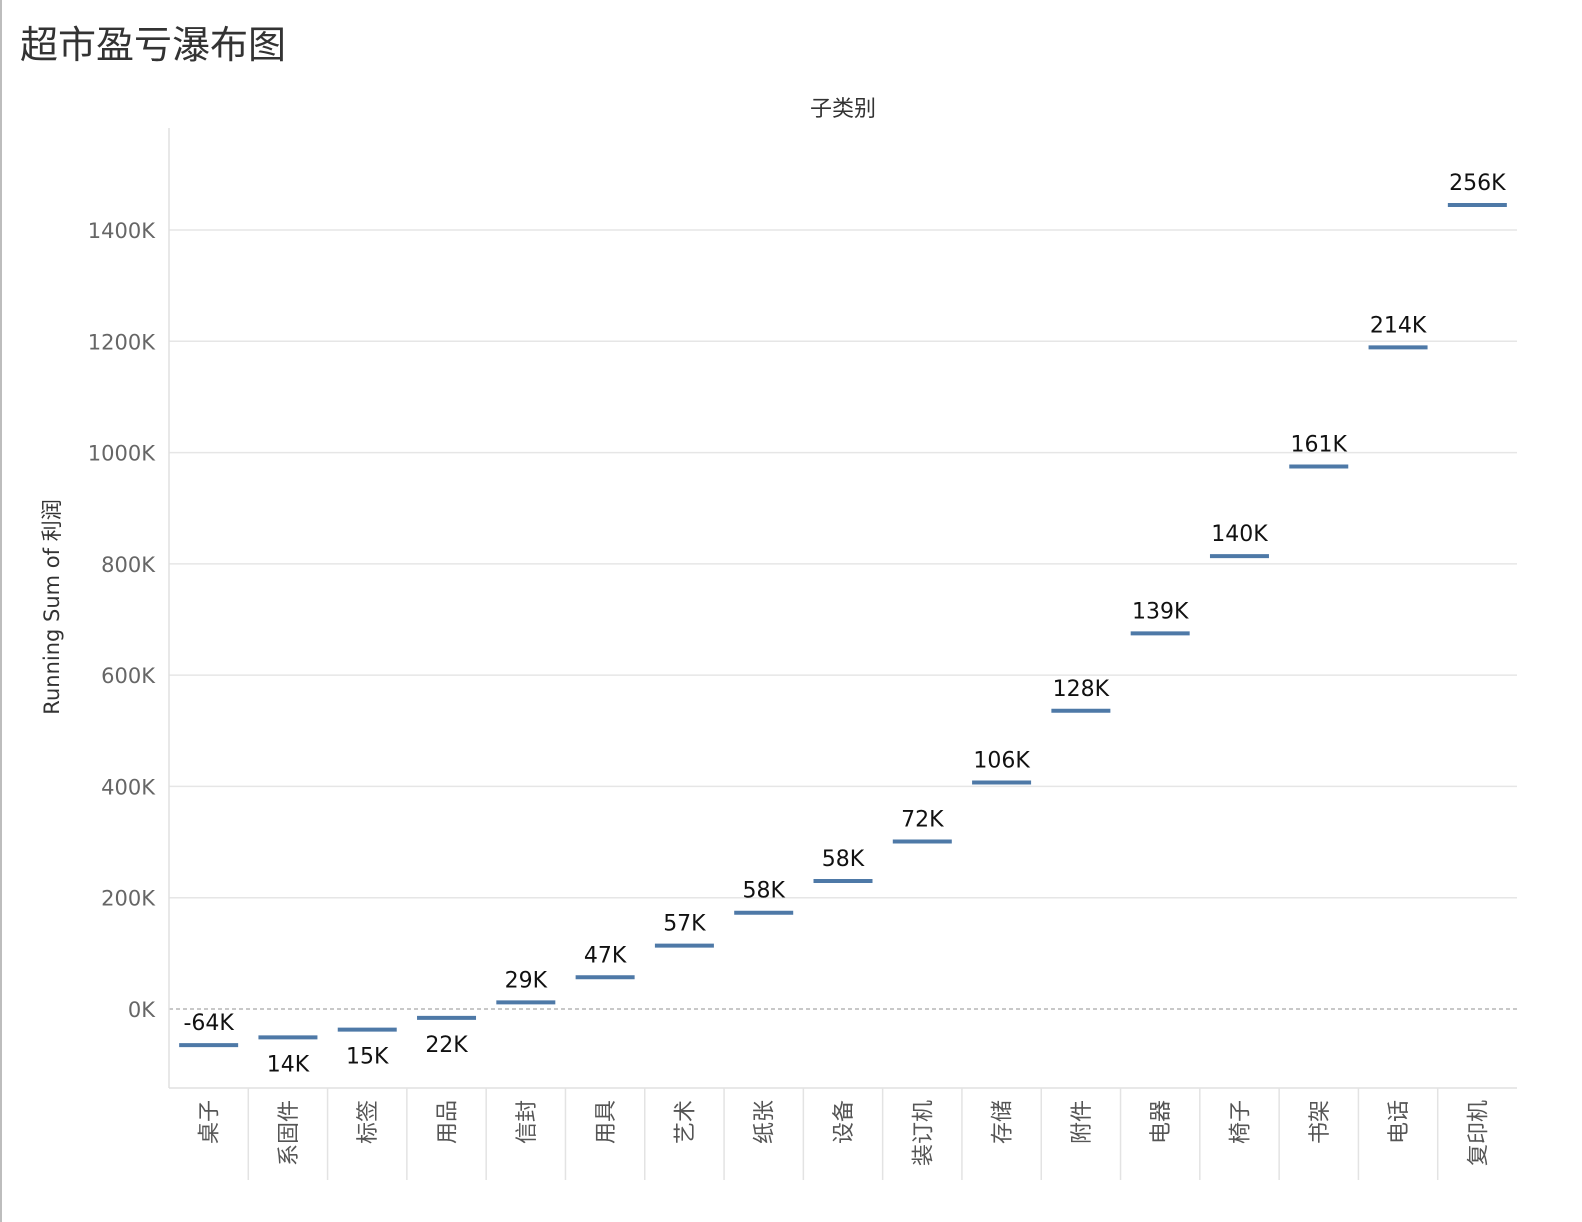 This screenshot has height=1222, width=1582. What do you see at coordinates (208, 1023) in the screenshot?
I see `data-label: -64K` at bounding box center [208, 1023].